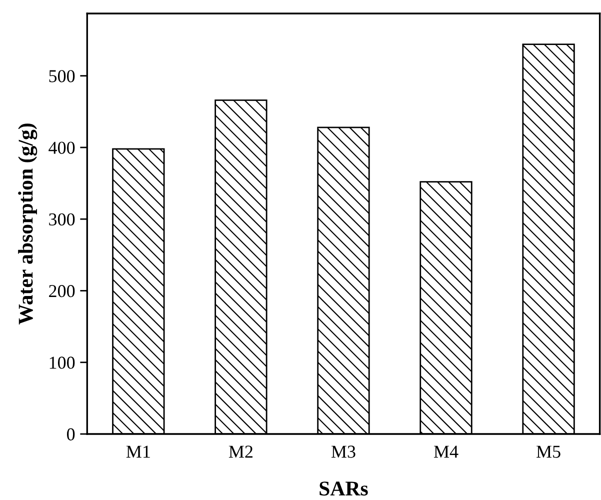  Describe the element at coordinates (548, 452) in the screenshot. I see `x-tick-label: M5` at that location.